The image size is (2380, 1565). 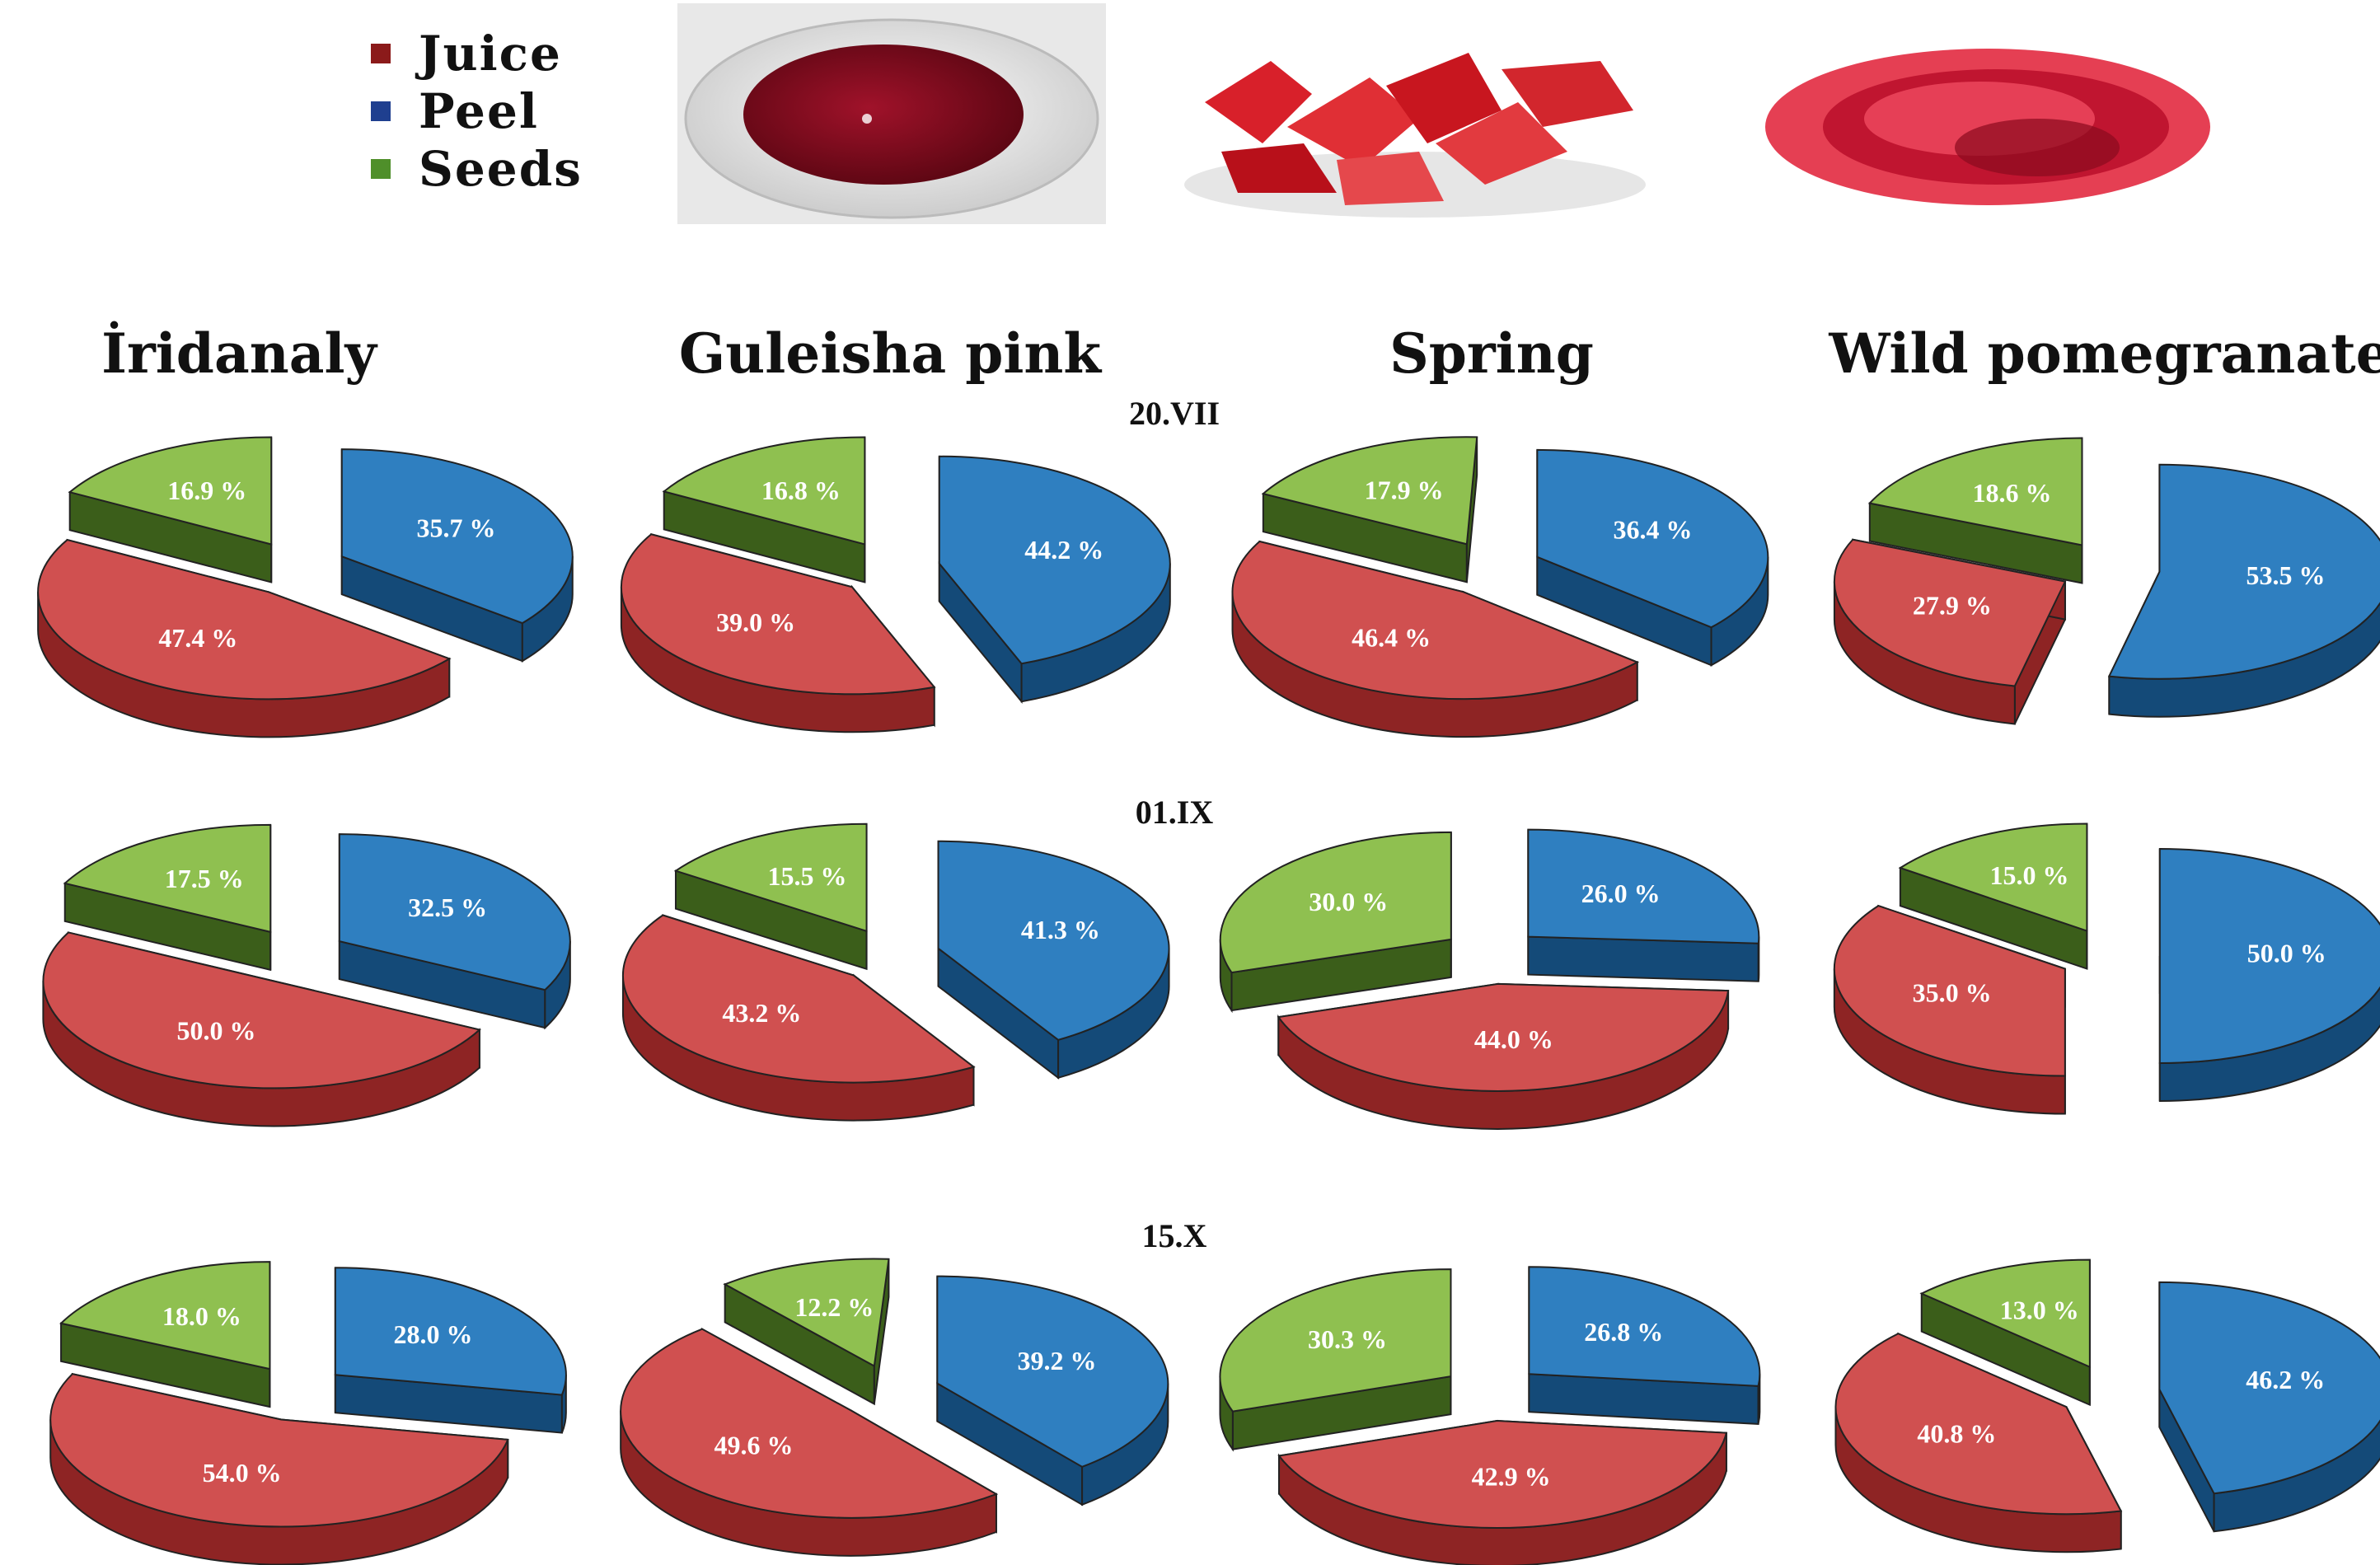 I want to click on legend-label-peel: Peel, so click(x=479, y=111).